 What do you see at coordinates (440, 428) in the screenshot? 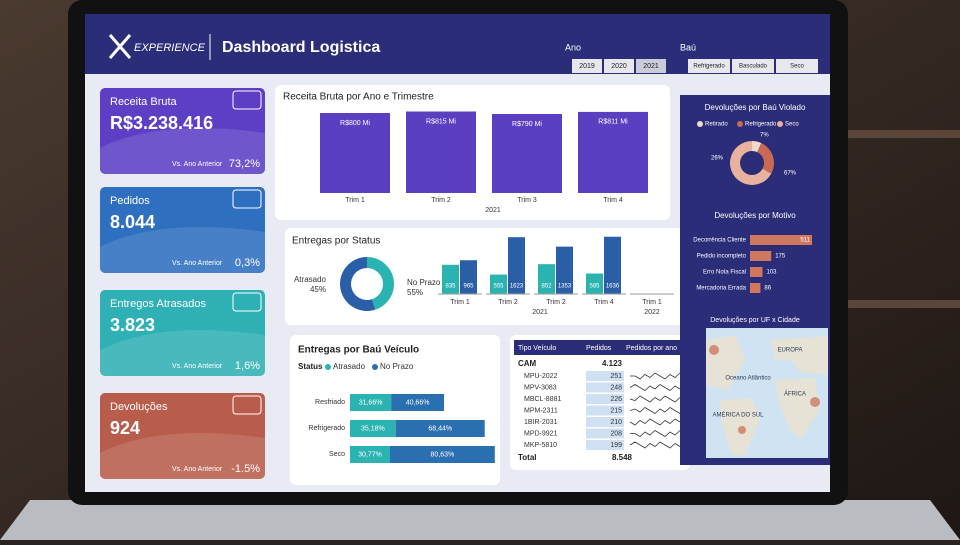
I see `data-label: 68,44%` at bounding box center [440, 428].